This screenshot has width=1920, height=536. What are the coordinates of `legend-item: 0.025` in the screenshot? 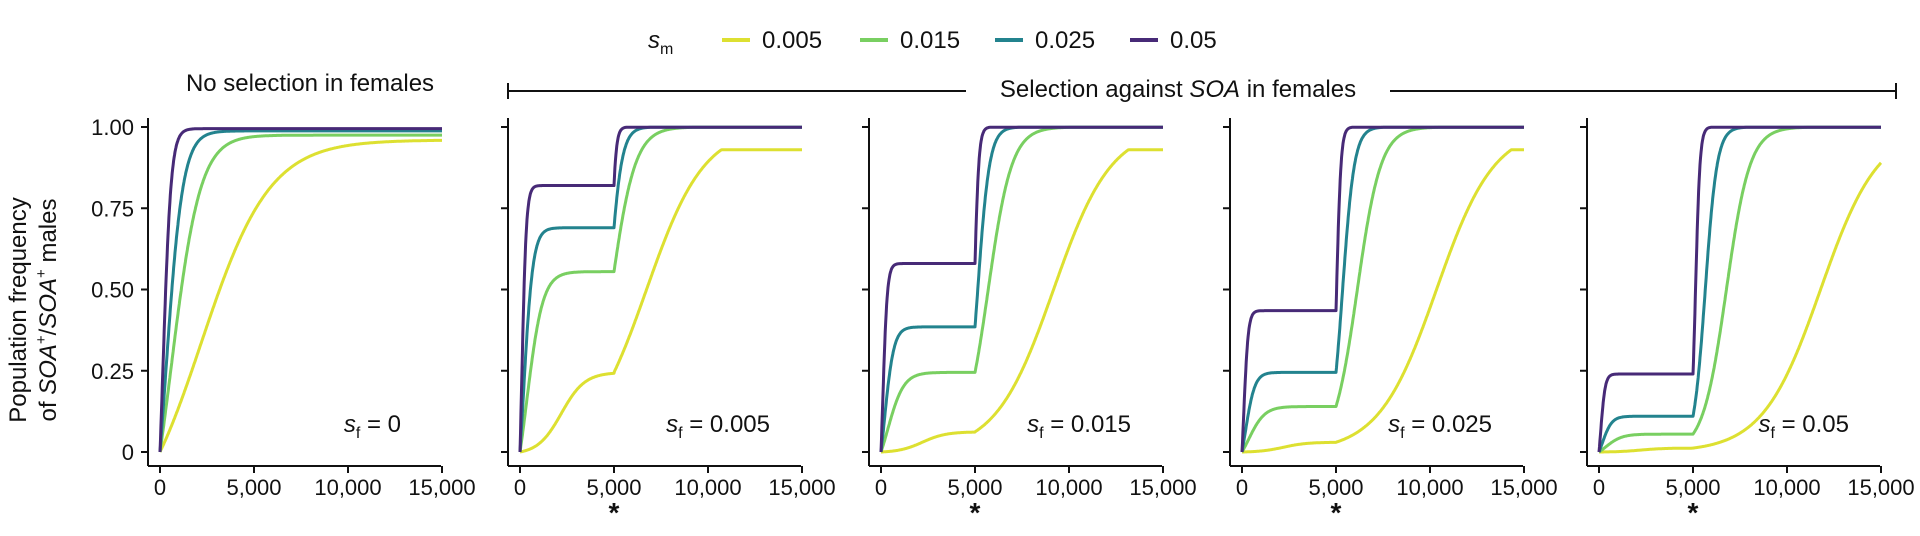 It's located at (1045, 40).